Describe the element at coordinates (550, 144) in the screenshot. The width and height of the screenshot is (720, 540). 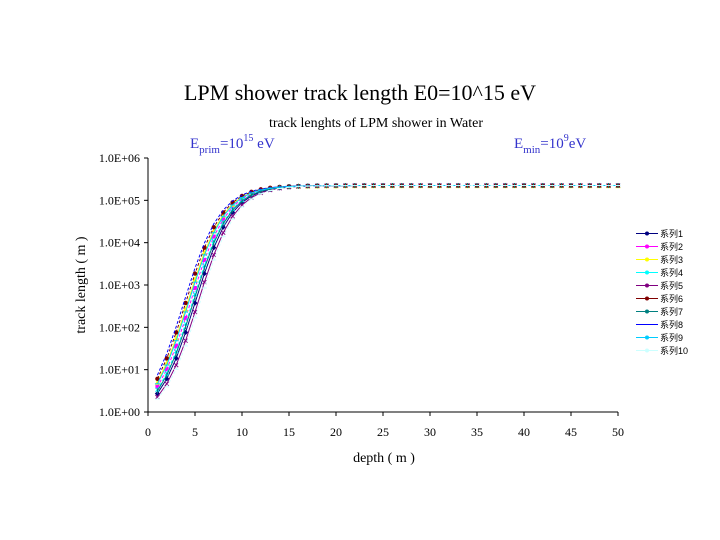
I see `energy-min-annotation: Emin=109eV` at that location.